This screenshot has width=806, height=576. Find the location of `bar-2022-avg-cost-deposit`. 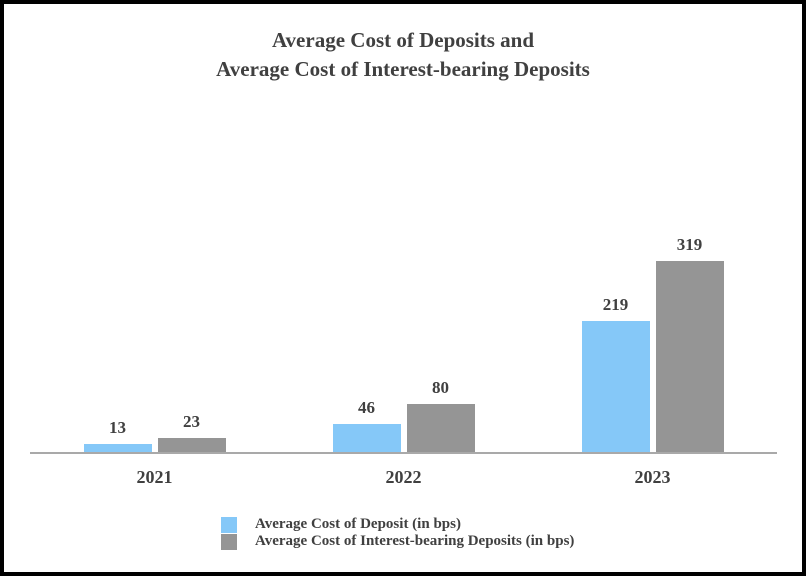

bar-2022-avg-cost-deposit is located at coordinates (366, 438).